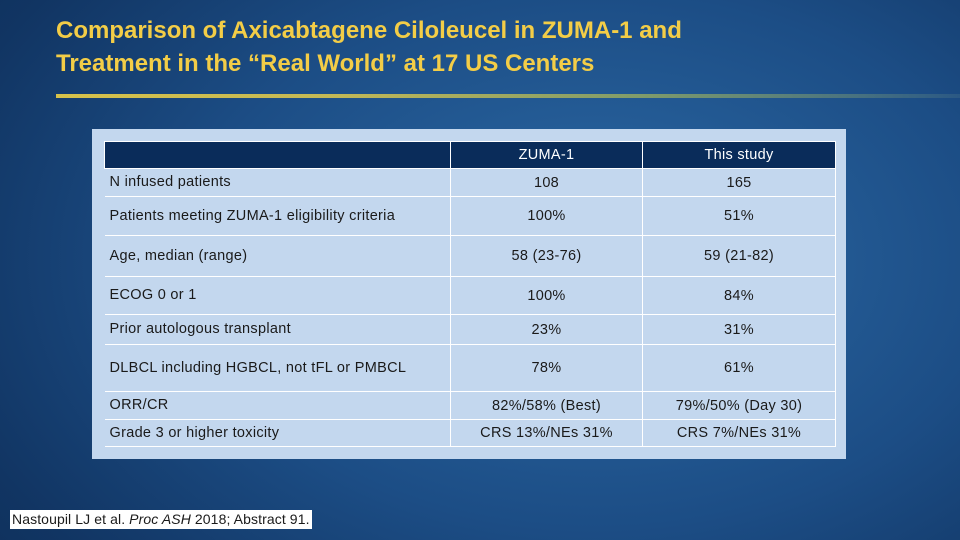  What do you see at coordinates (546, 368) in the screenshot?
I see `zuma1-value: 78%` at bounding box center [546, 368].